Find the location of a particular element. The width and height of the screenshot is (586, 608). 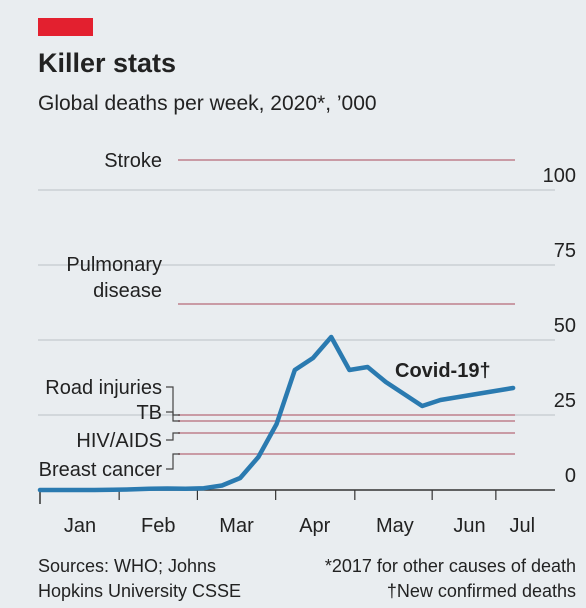

reference-label: TB is located at coordinates (149, 413).